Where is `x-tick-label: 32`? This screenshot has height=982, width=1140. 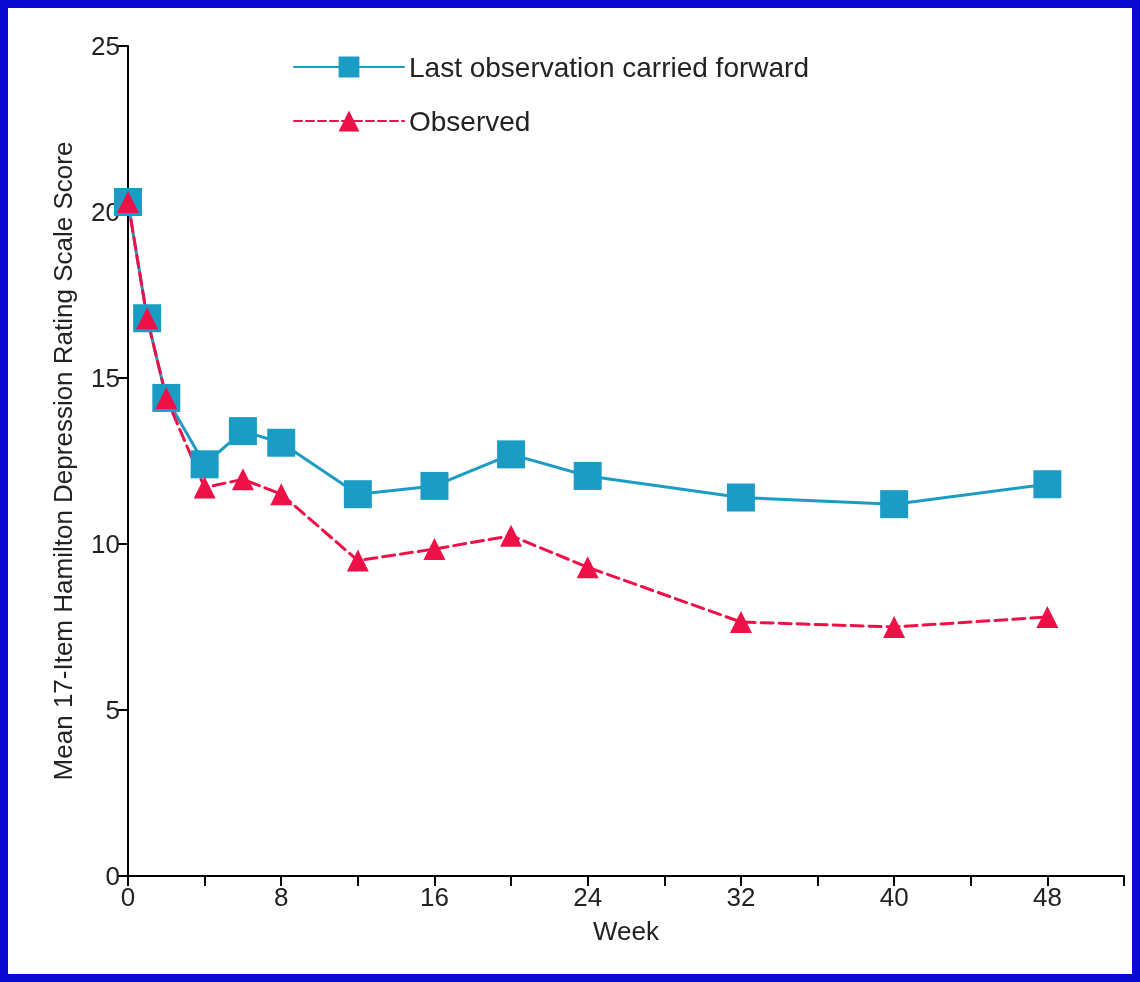
x-tick-label: 32 is located at coordinates (741, 897).